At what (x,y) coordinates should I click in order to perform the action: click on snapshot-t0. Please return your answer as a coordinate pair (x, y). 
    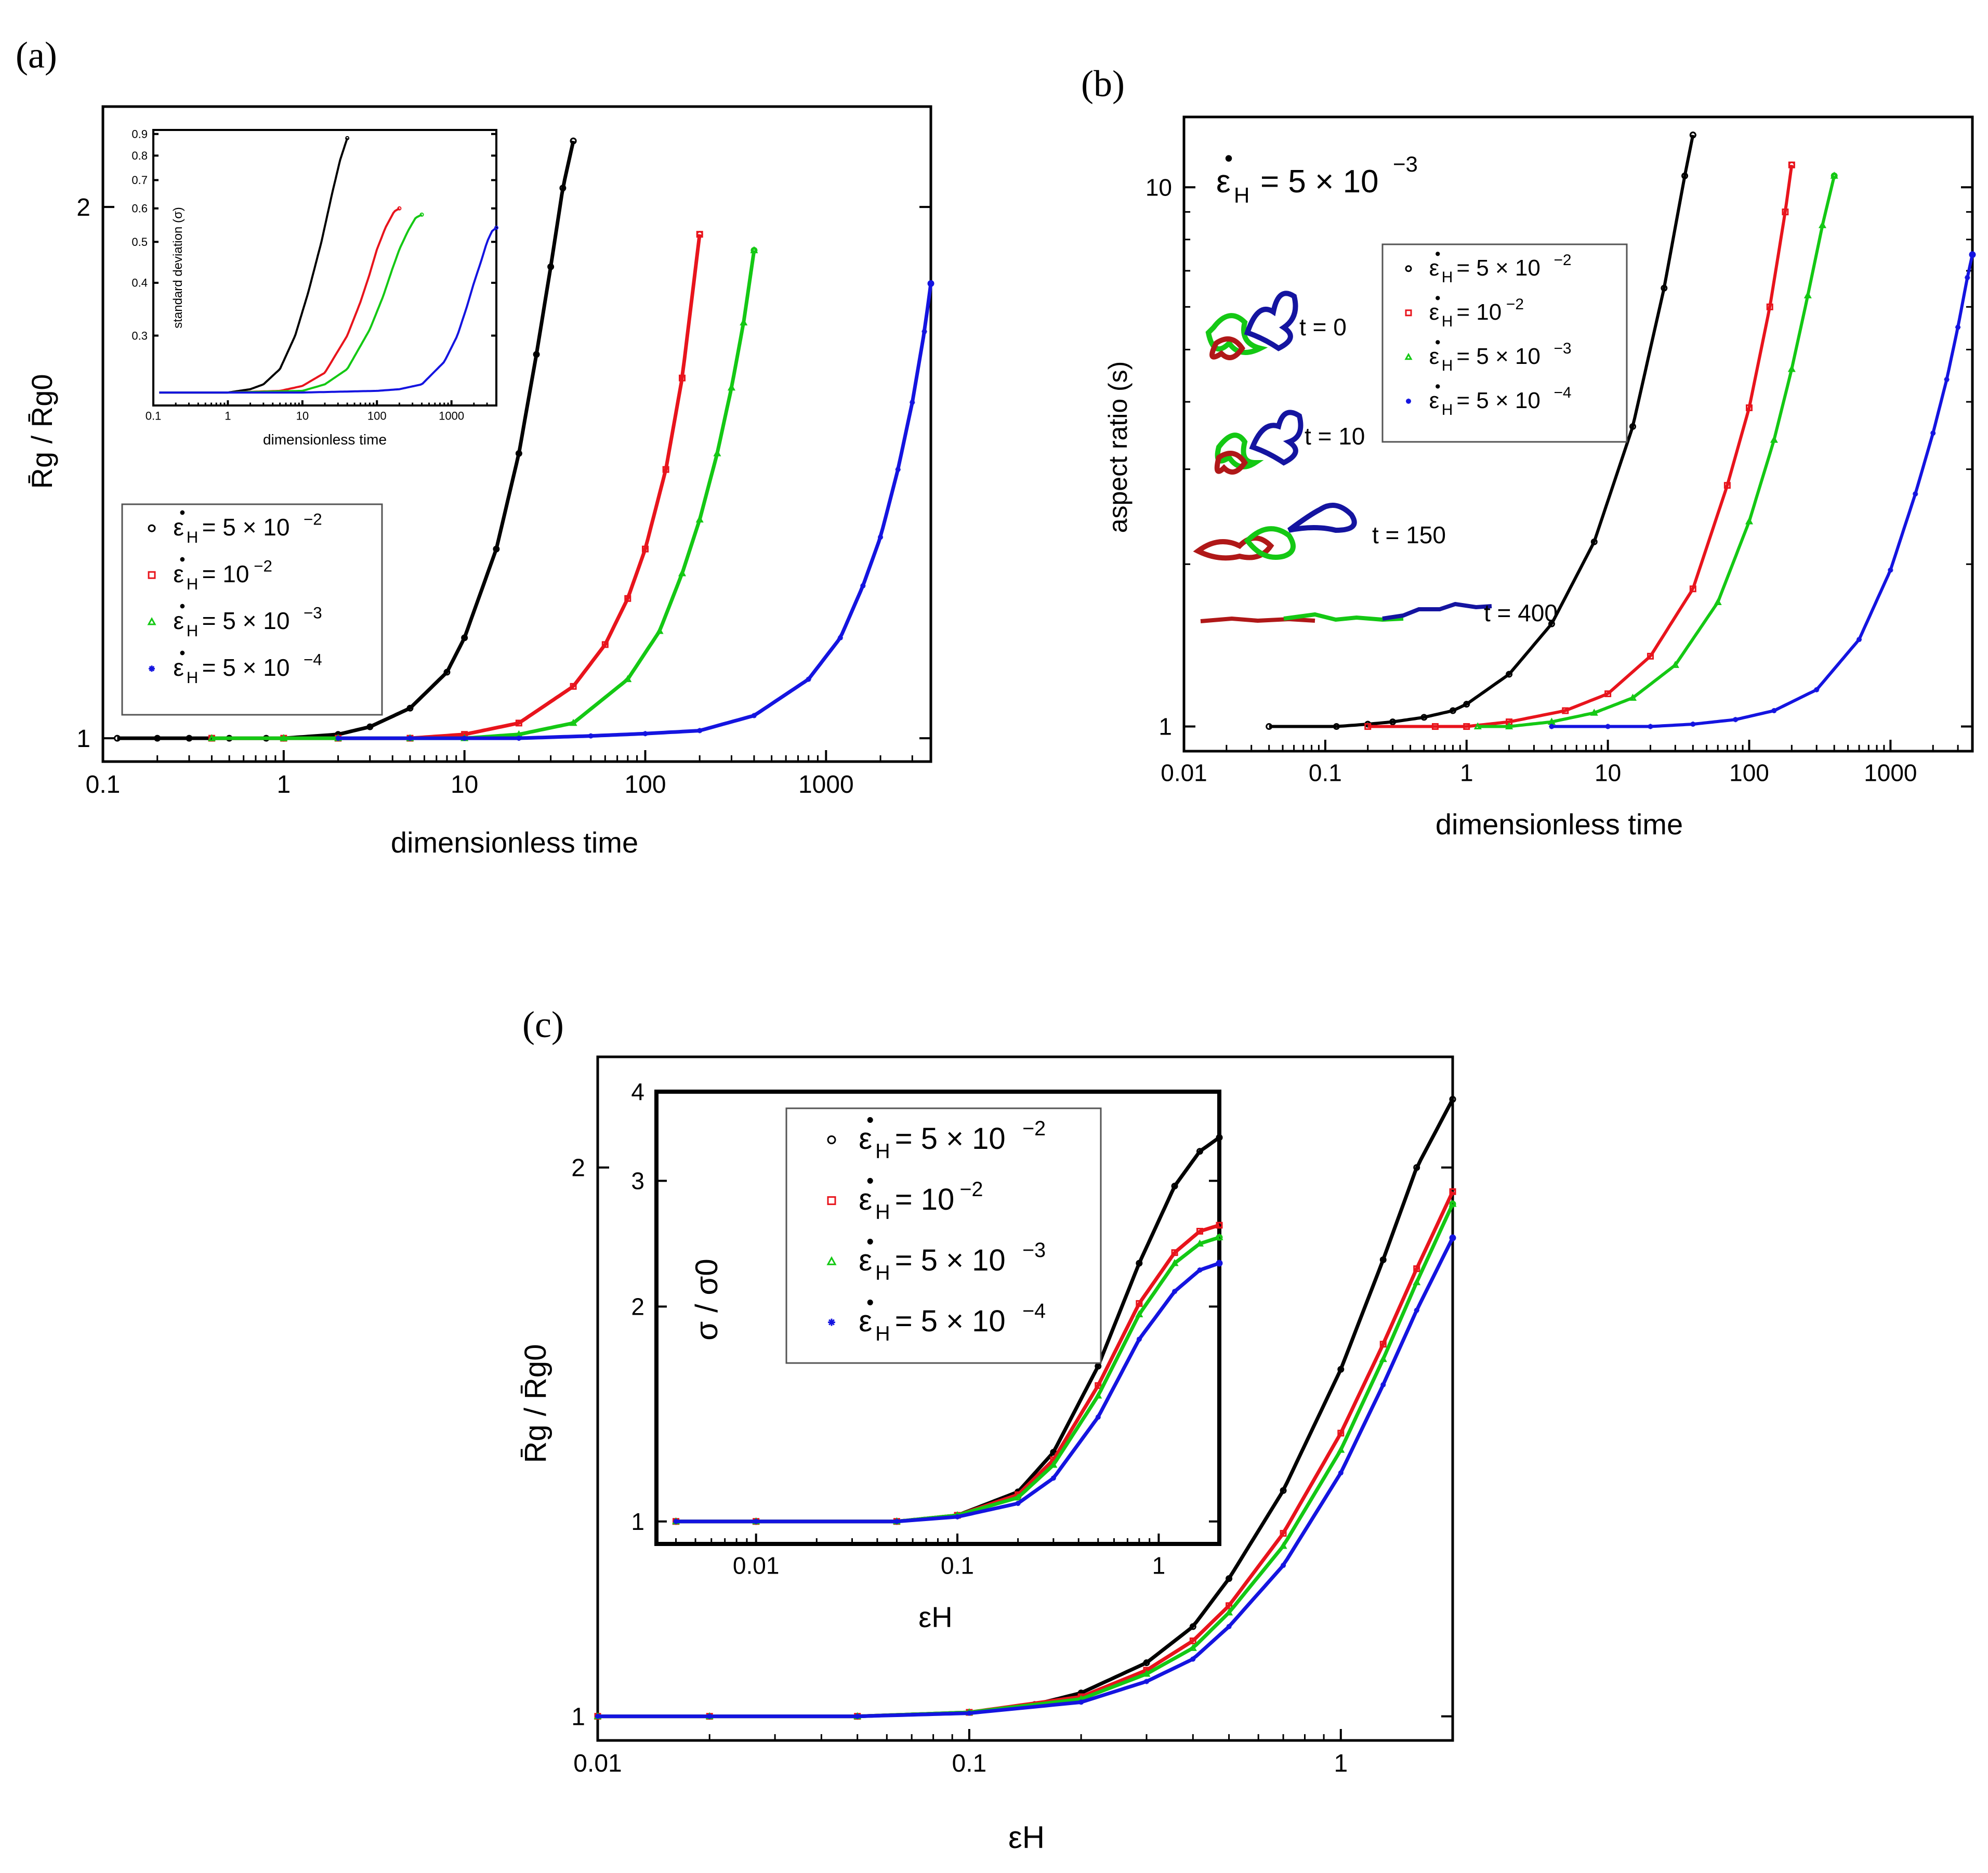
    Looking at the image, I should click on (1252, 325).